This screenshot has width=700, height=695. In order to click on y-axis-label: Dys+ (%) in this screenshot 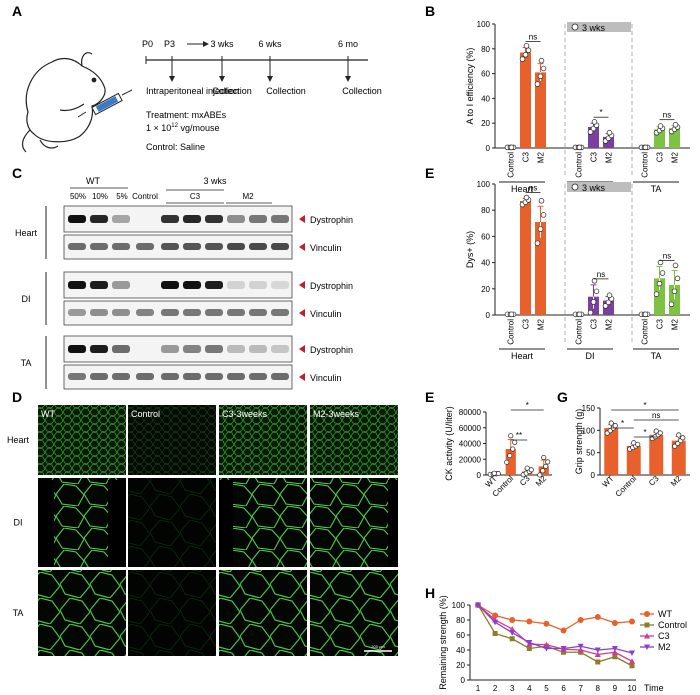, I will do `click(470, 249)`.